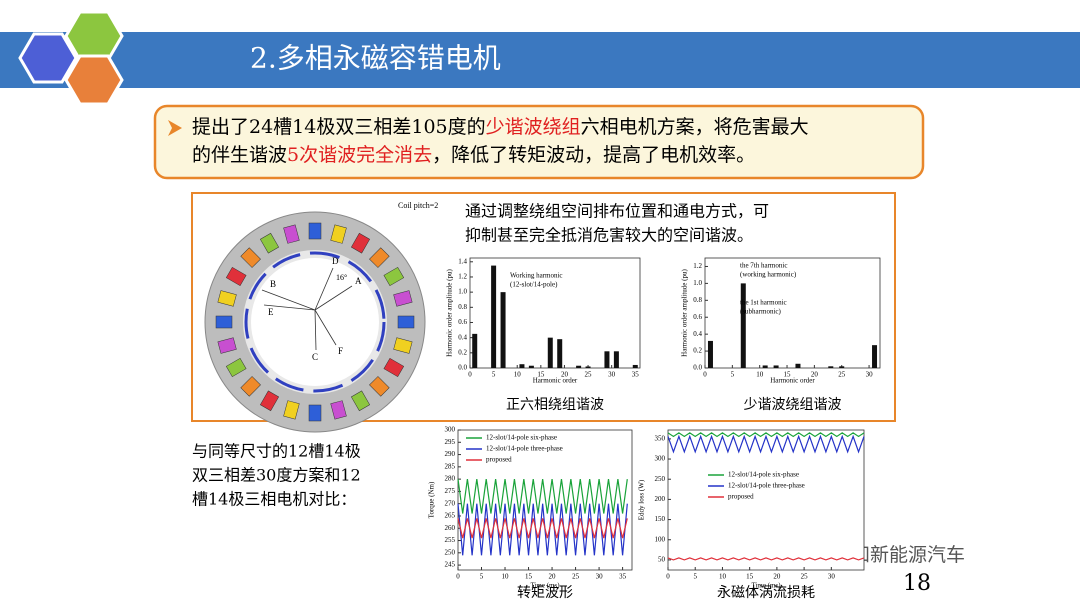  Describe the element at coordinates (358, 281) in the screenshot. I see `diagram-label: A` at that location.